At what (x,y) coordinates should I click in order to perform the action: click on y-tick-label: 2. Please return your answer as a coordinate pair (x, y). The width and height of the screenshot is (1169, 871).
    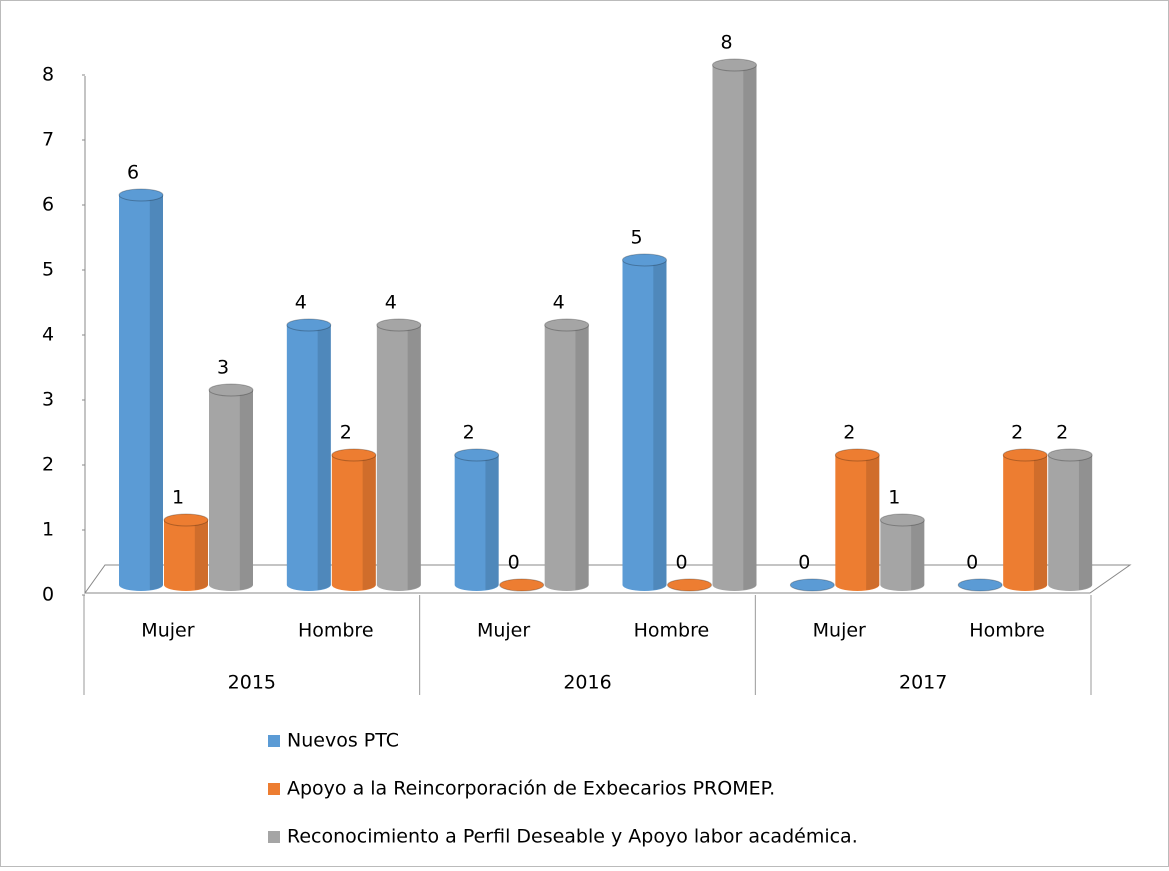
    Looking at the image, I should click on (48, 465).